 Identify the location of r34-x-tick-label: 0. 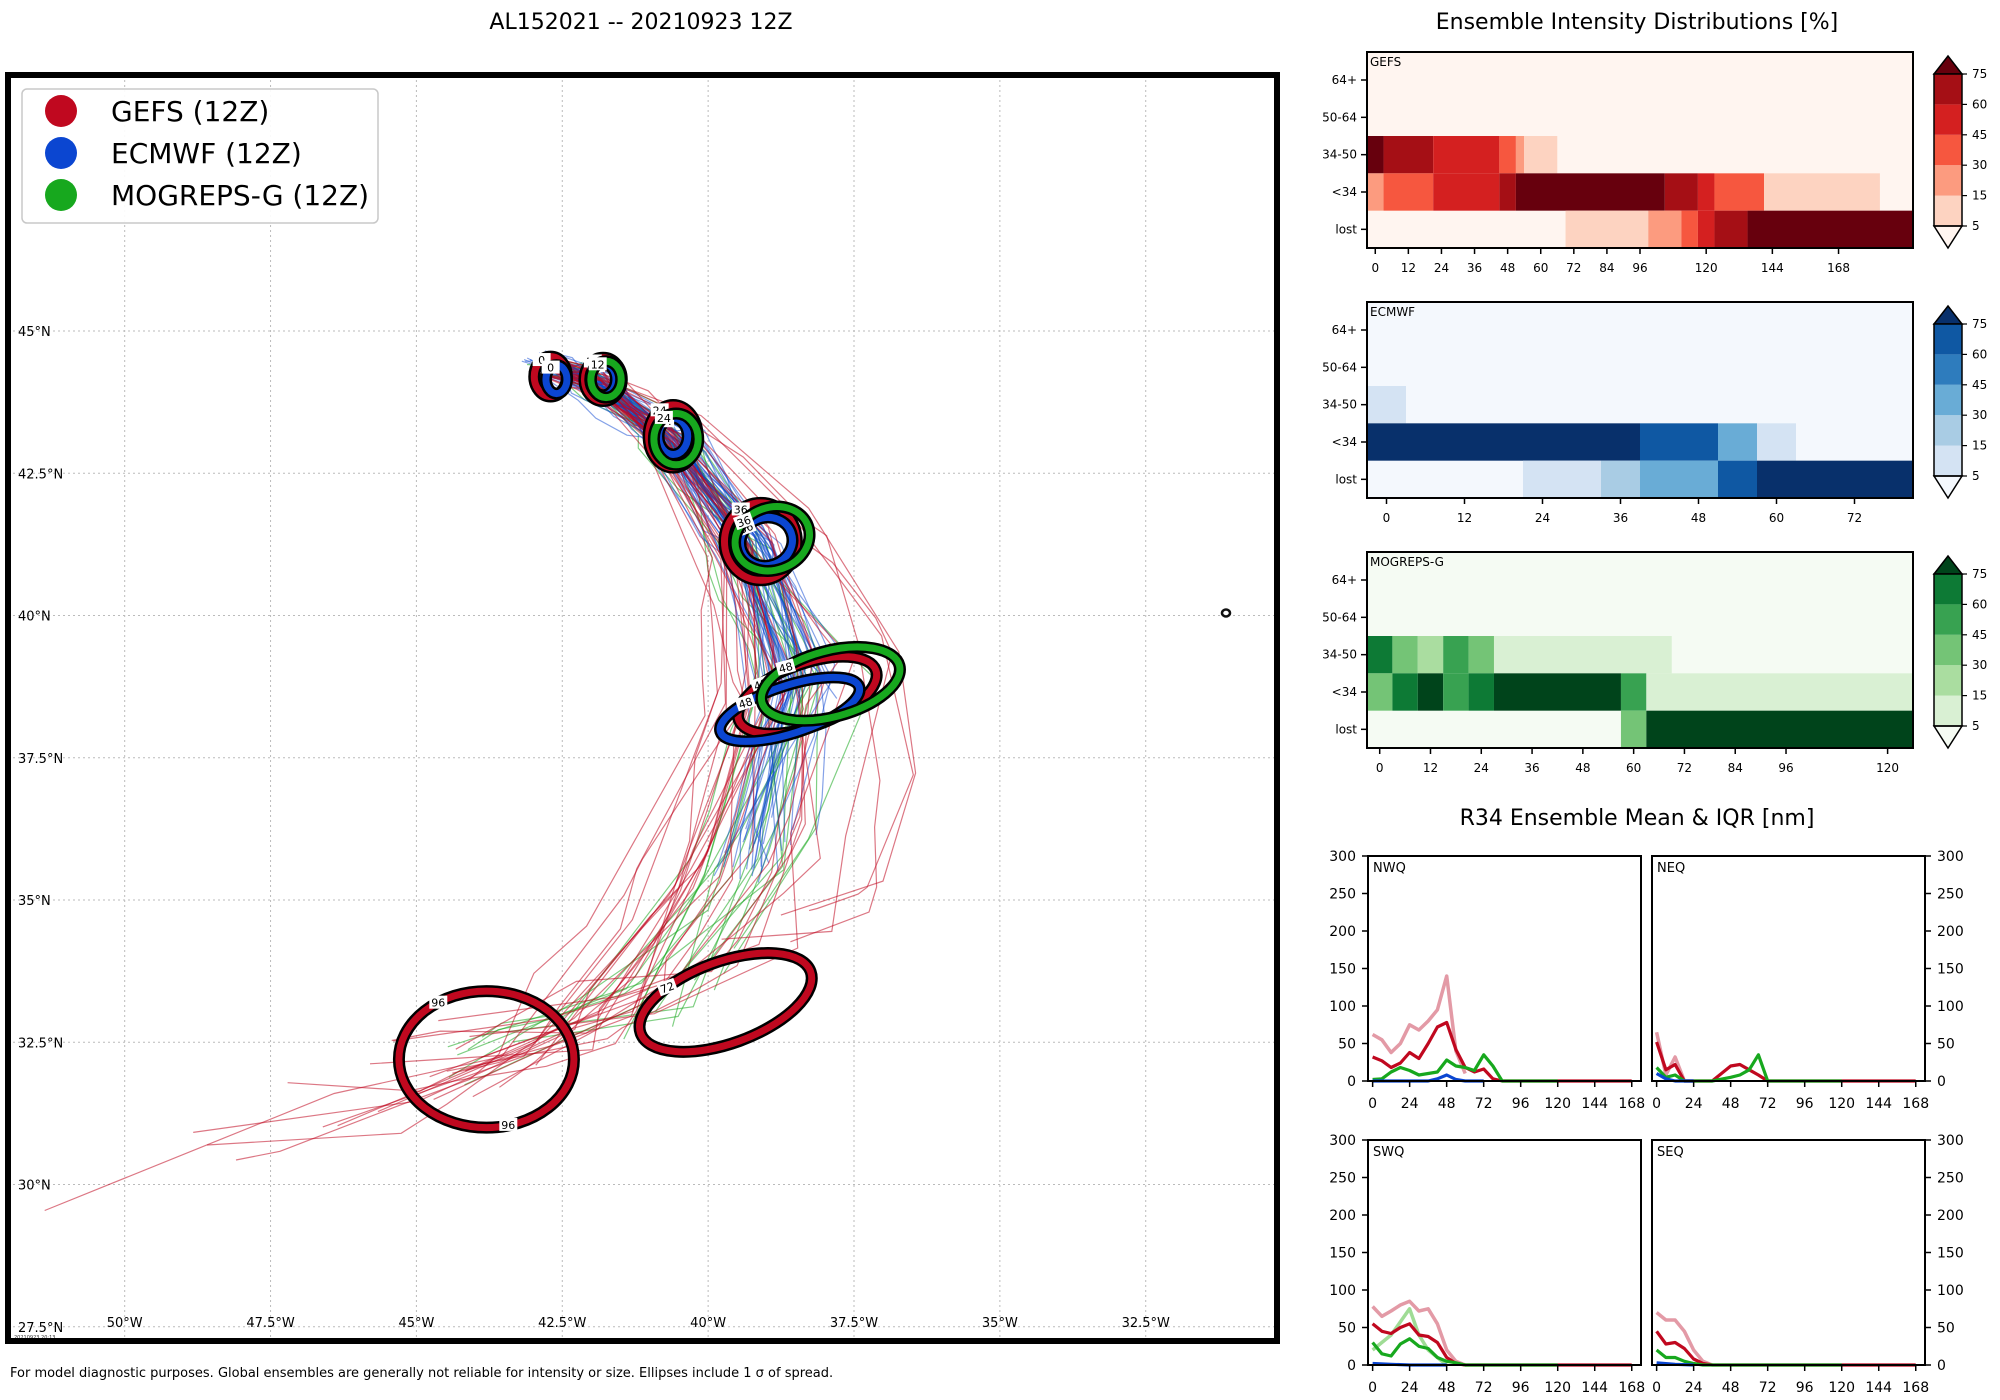
(1372, 1388).